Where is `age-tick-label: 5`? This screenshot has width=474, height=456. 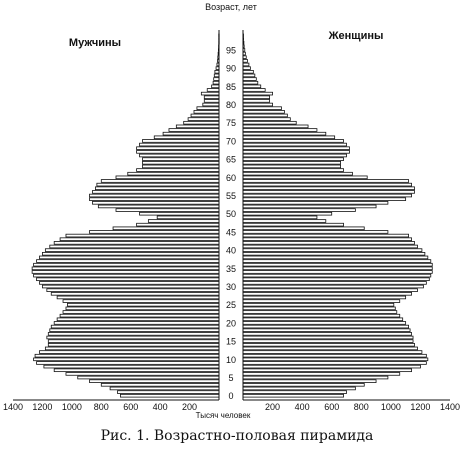
age-tick-label: 5 is located at coordinates (230, 378).